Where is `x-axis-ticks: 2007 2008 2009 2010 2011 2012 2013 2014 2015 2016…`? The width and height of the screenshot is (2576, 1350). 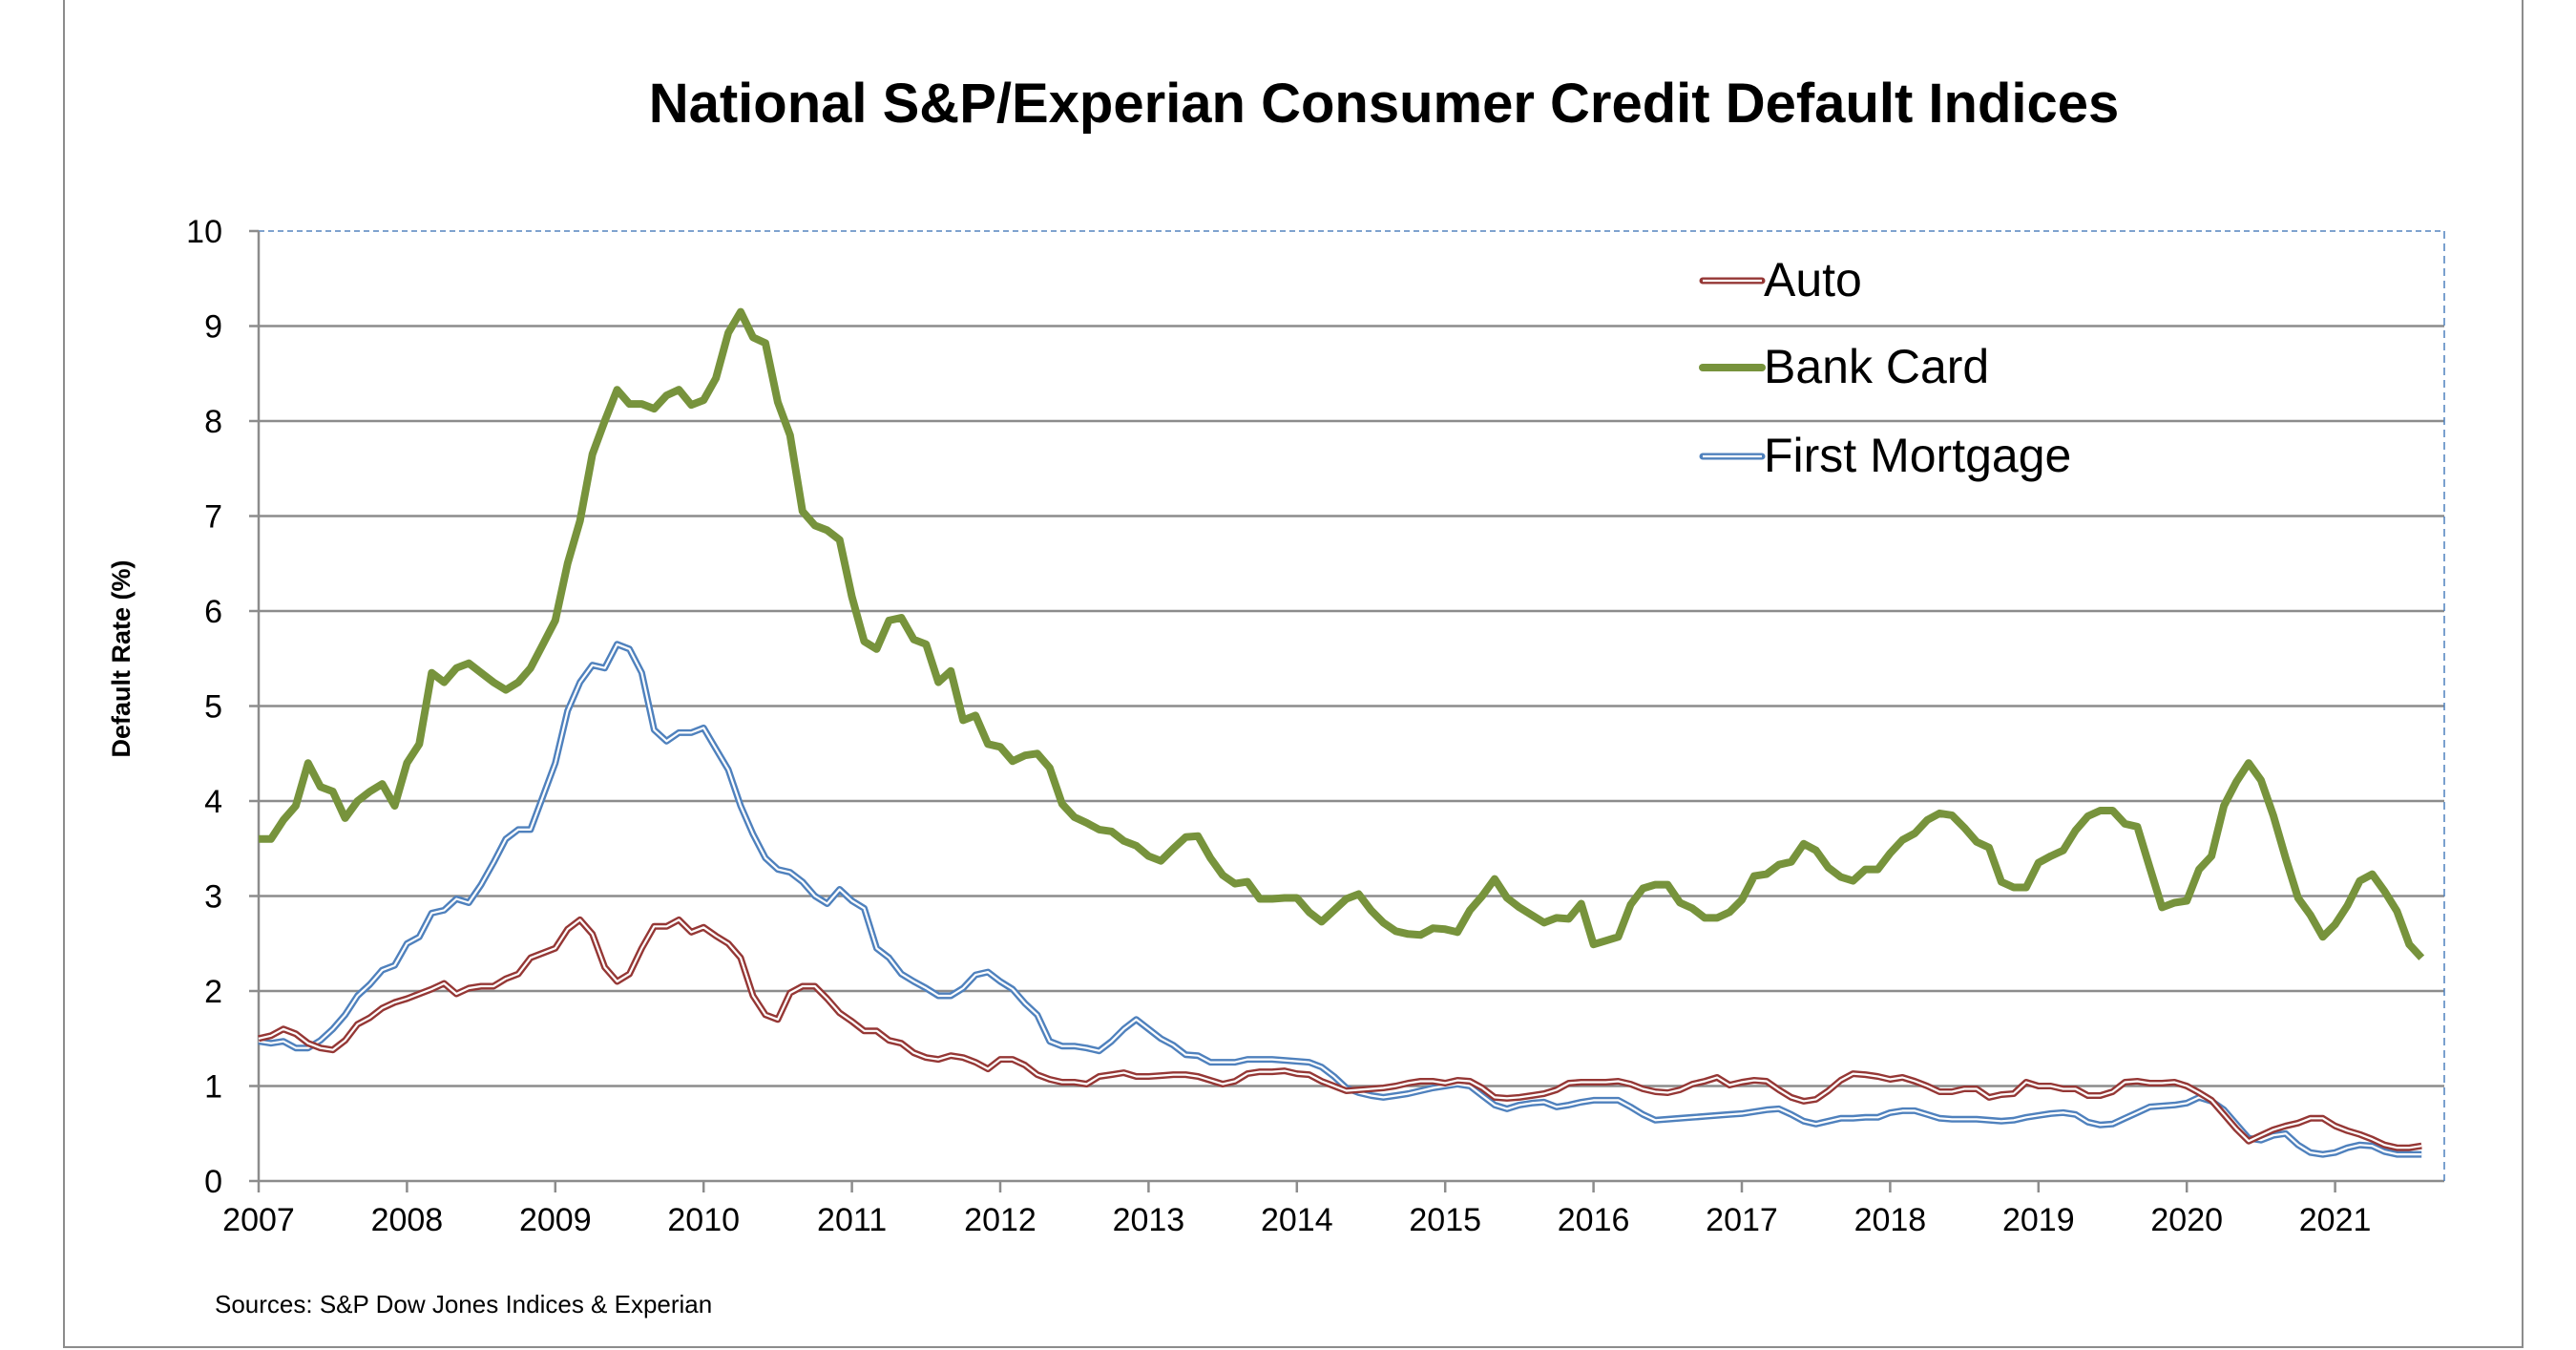
x-axis-ticks: 2007 2008 2009 2010 2011 2012 2013 2014 2015 2016… is located at coordinates (1296, 1209).